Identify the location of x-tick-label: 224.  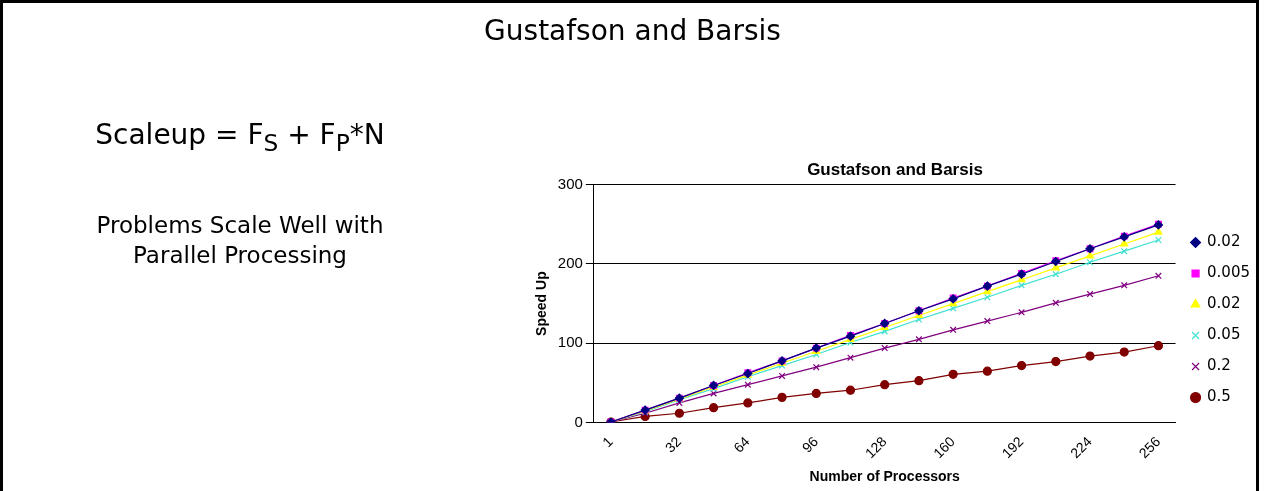
(1081, 447).